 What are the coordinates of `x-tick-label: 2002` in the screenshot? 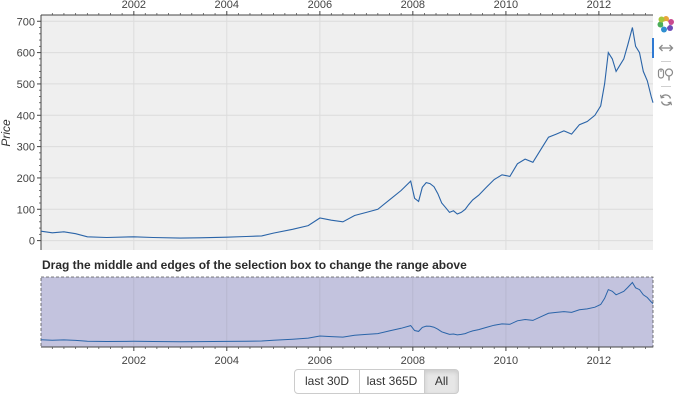 It's located at (134, 5).